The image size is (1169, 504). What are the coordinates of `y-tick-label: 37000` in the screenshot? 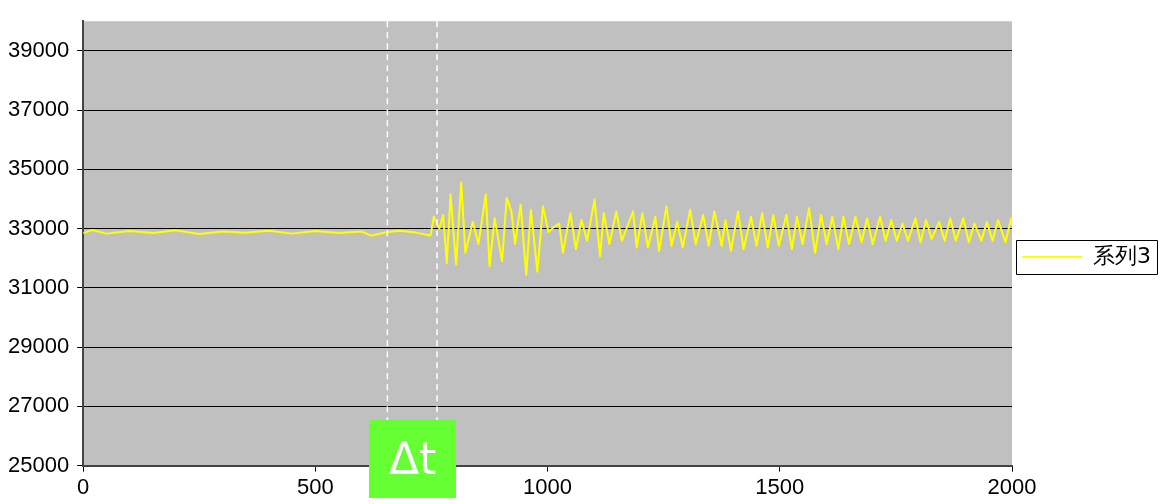 It's located at (38, 109).